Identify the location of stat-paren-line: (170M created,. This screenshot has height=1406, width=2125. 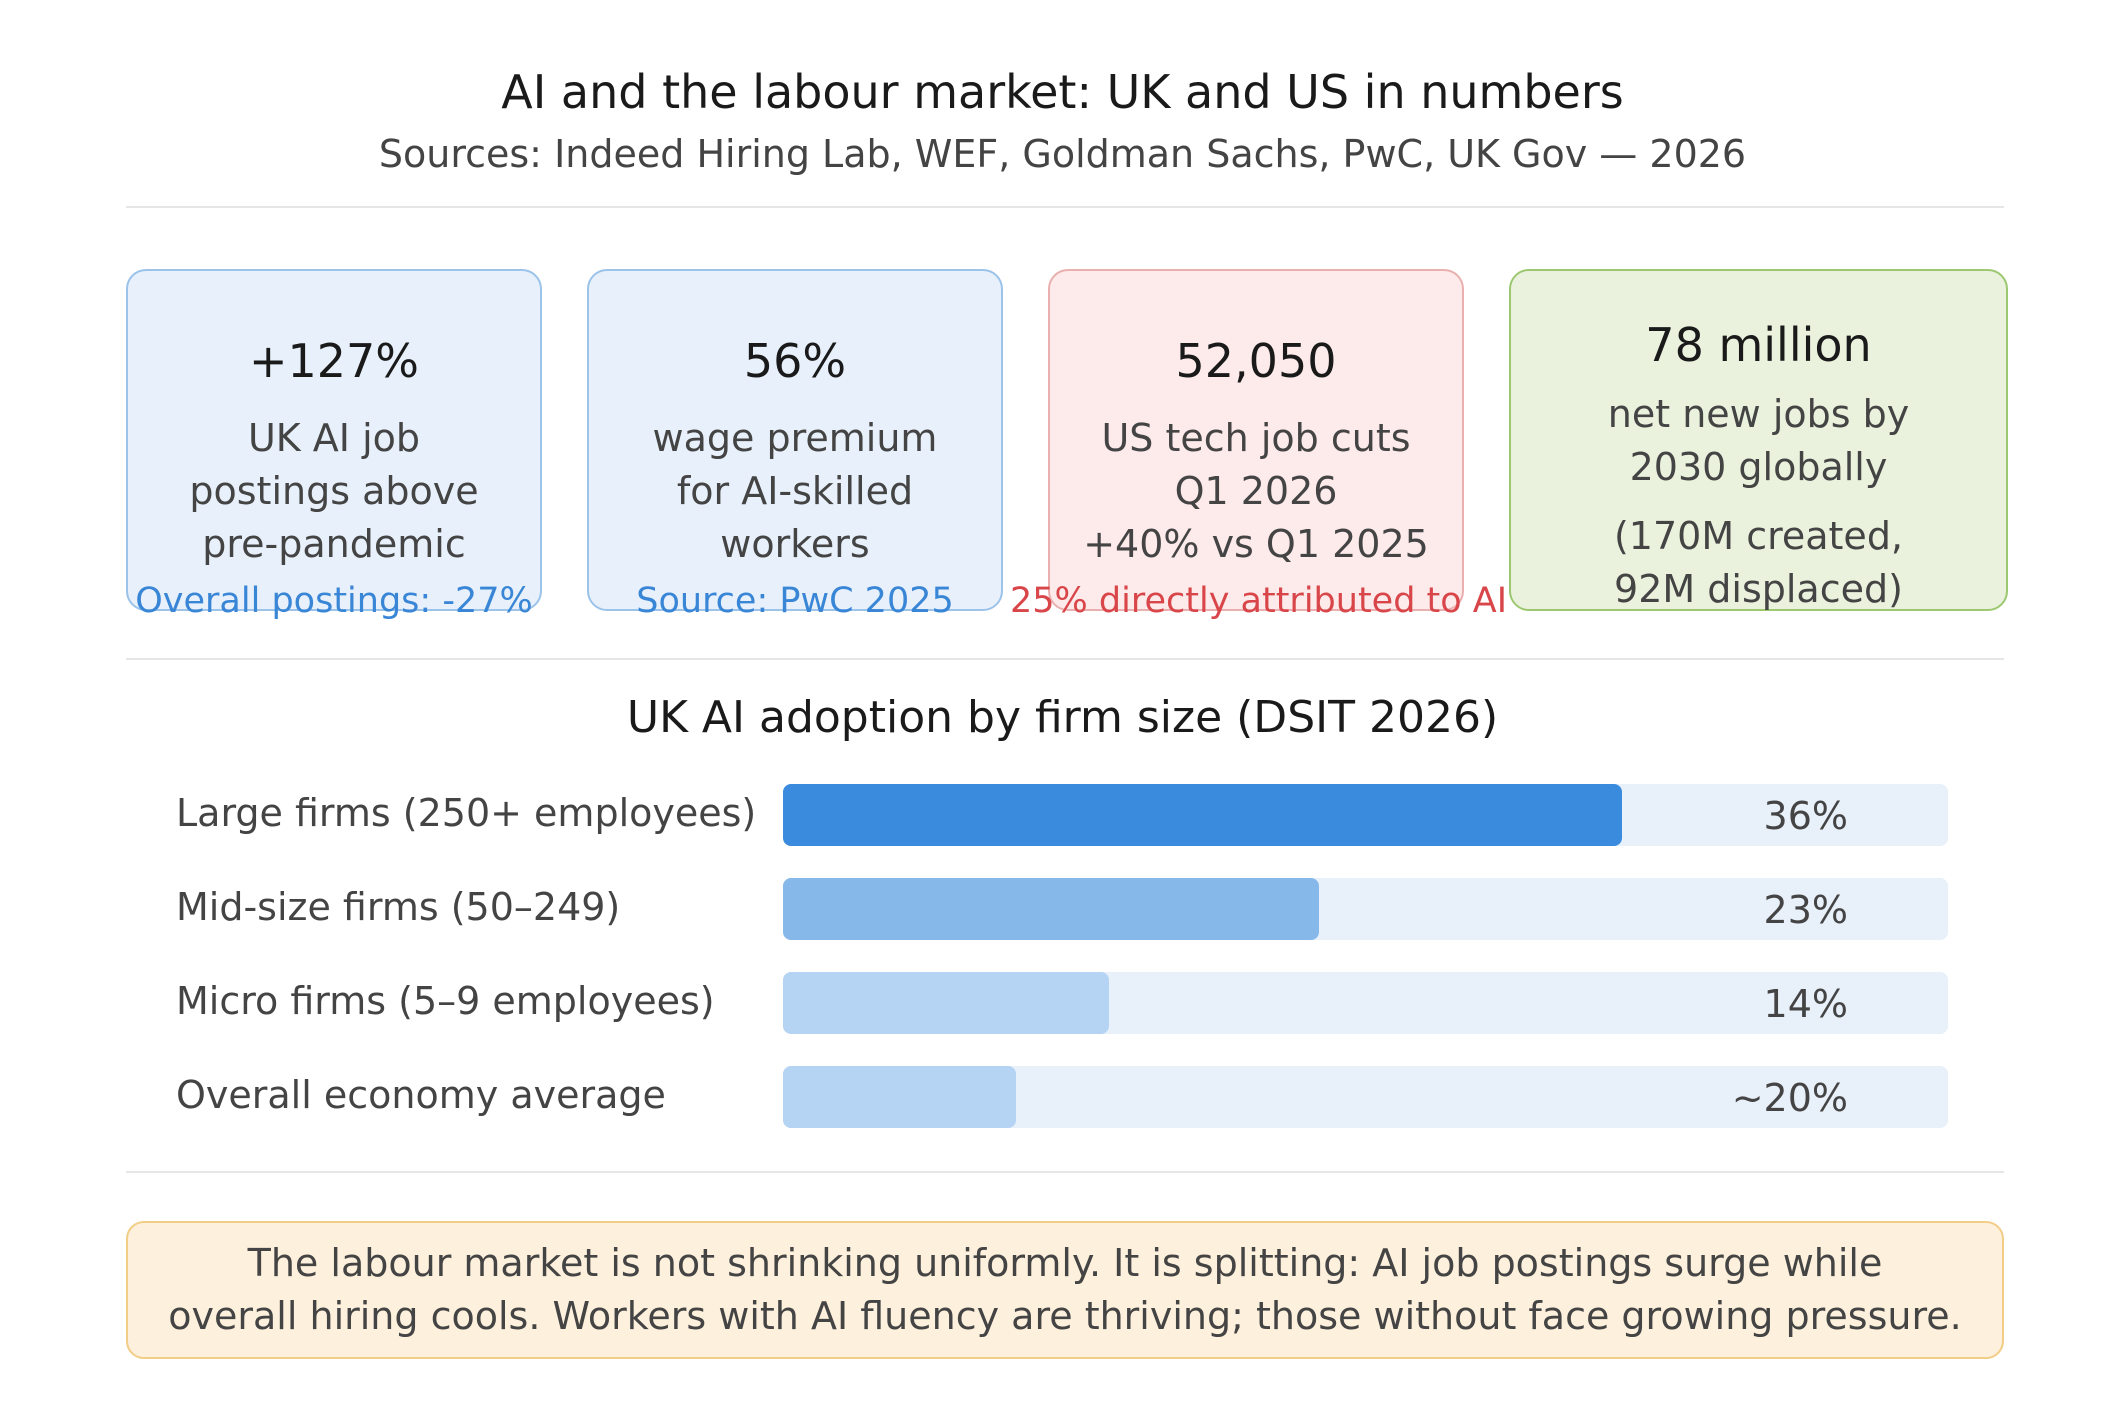
(1758, 536).